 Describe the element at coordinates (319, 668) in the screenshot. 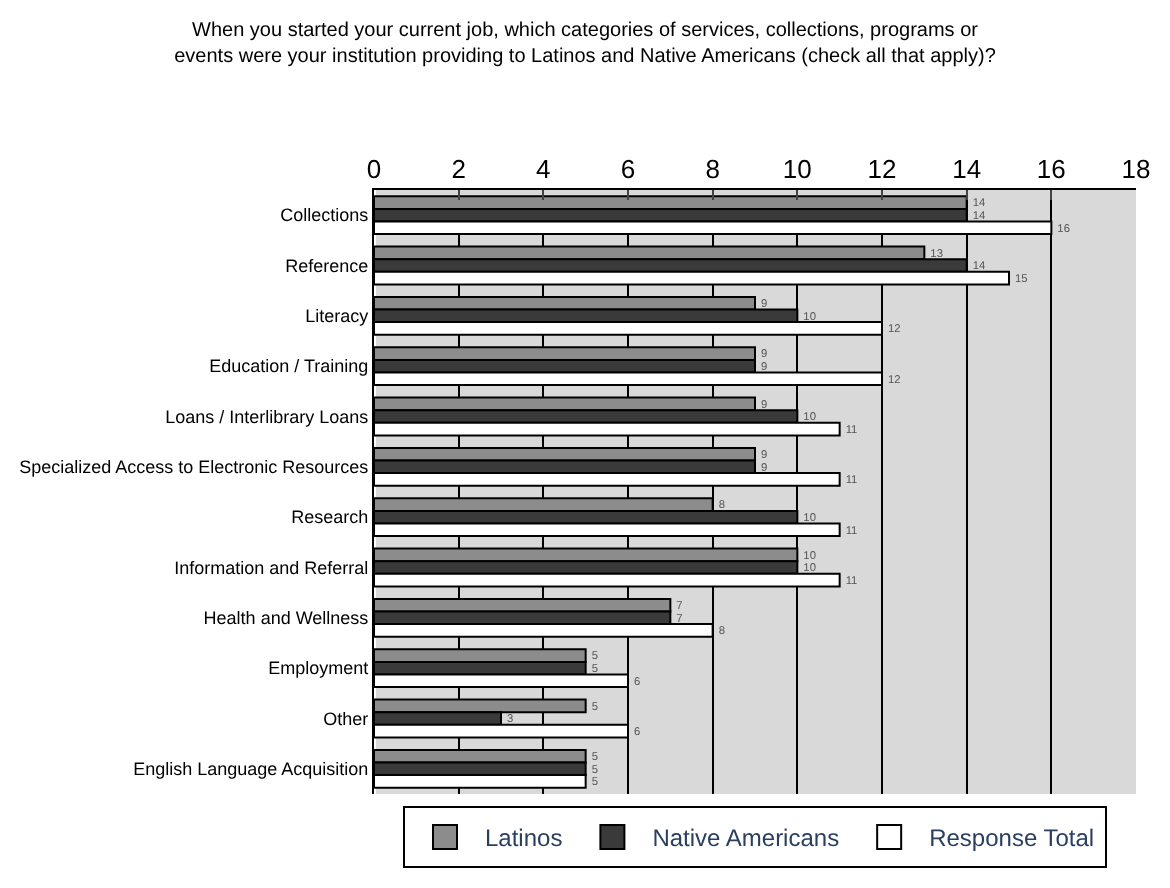

I see `y-tick-label: Employment` at that location.